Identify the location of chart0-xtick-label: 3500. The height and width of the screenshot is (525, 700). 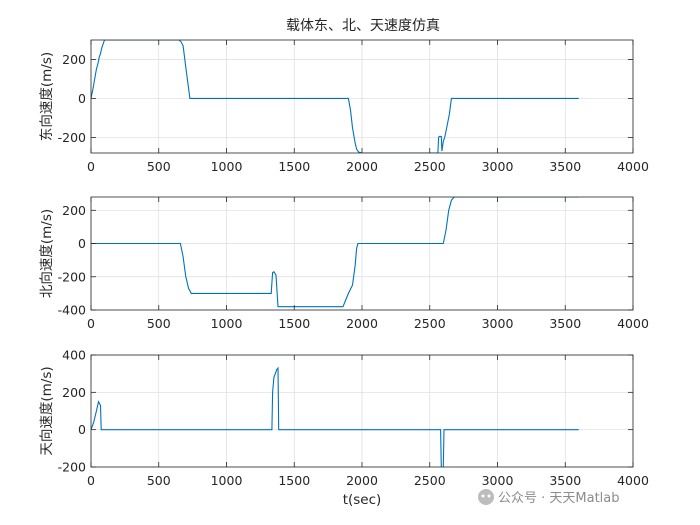
(565, 166).